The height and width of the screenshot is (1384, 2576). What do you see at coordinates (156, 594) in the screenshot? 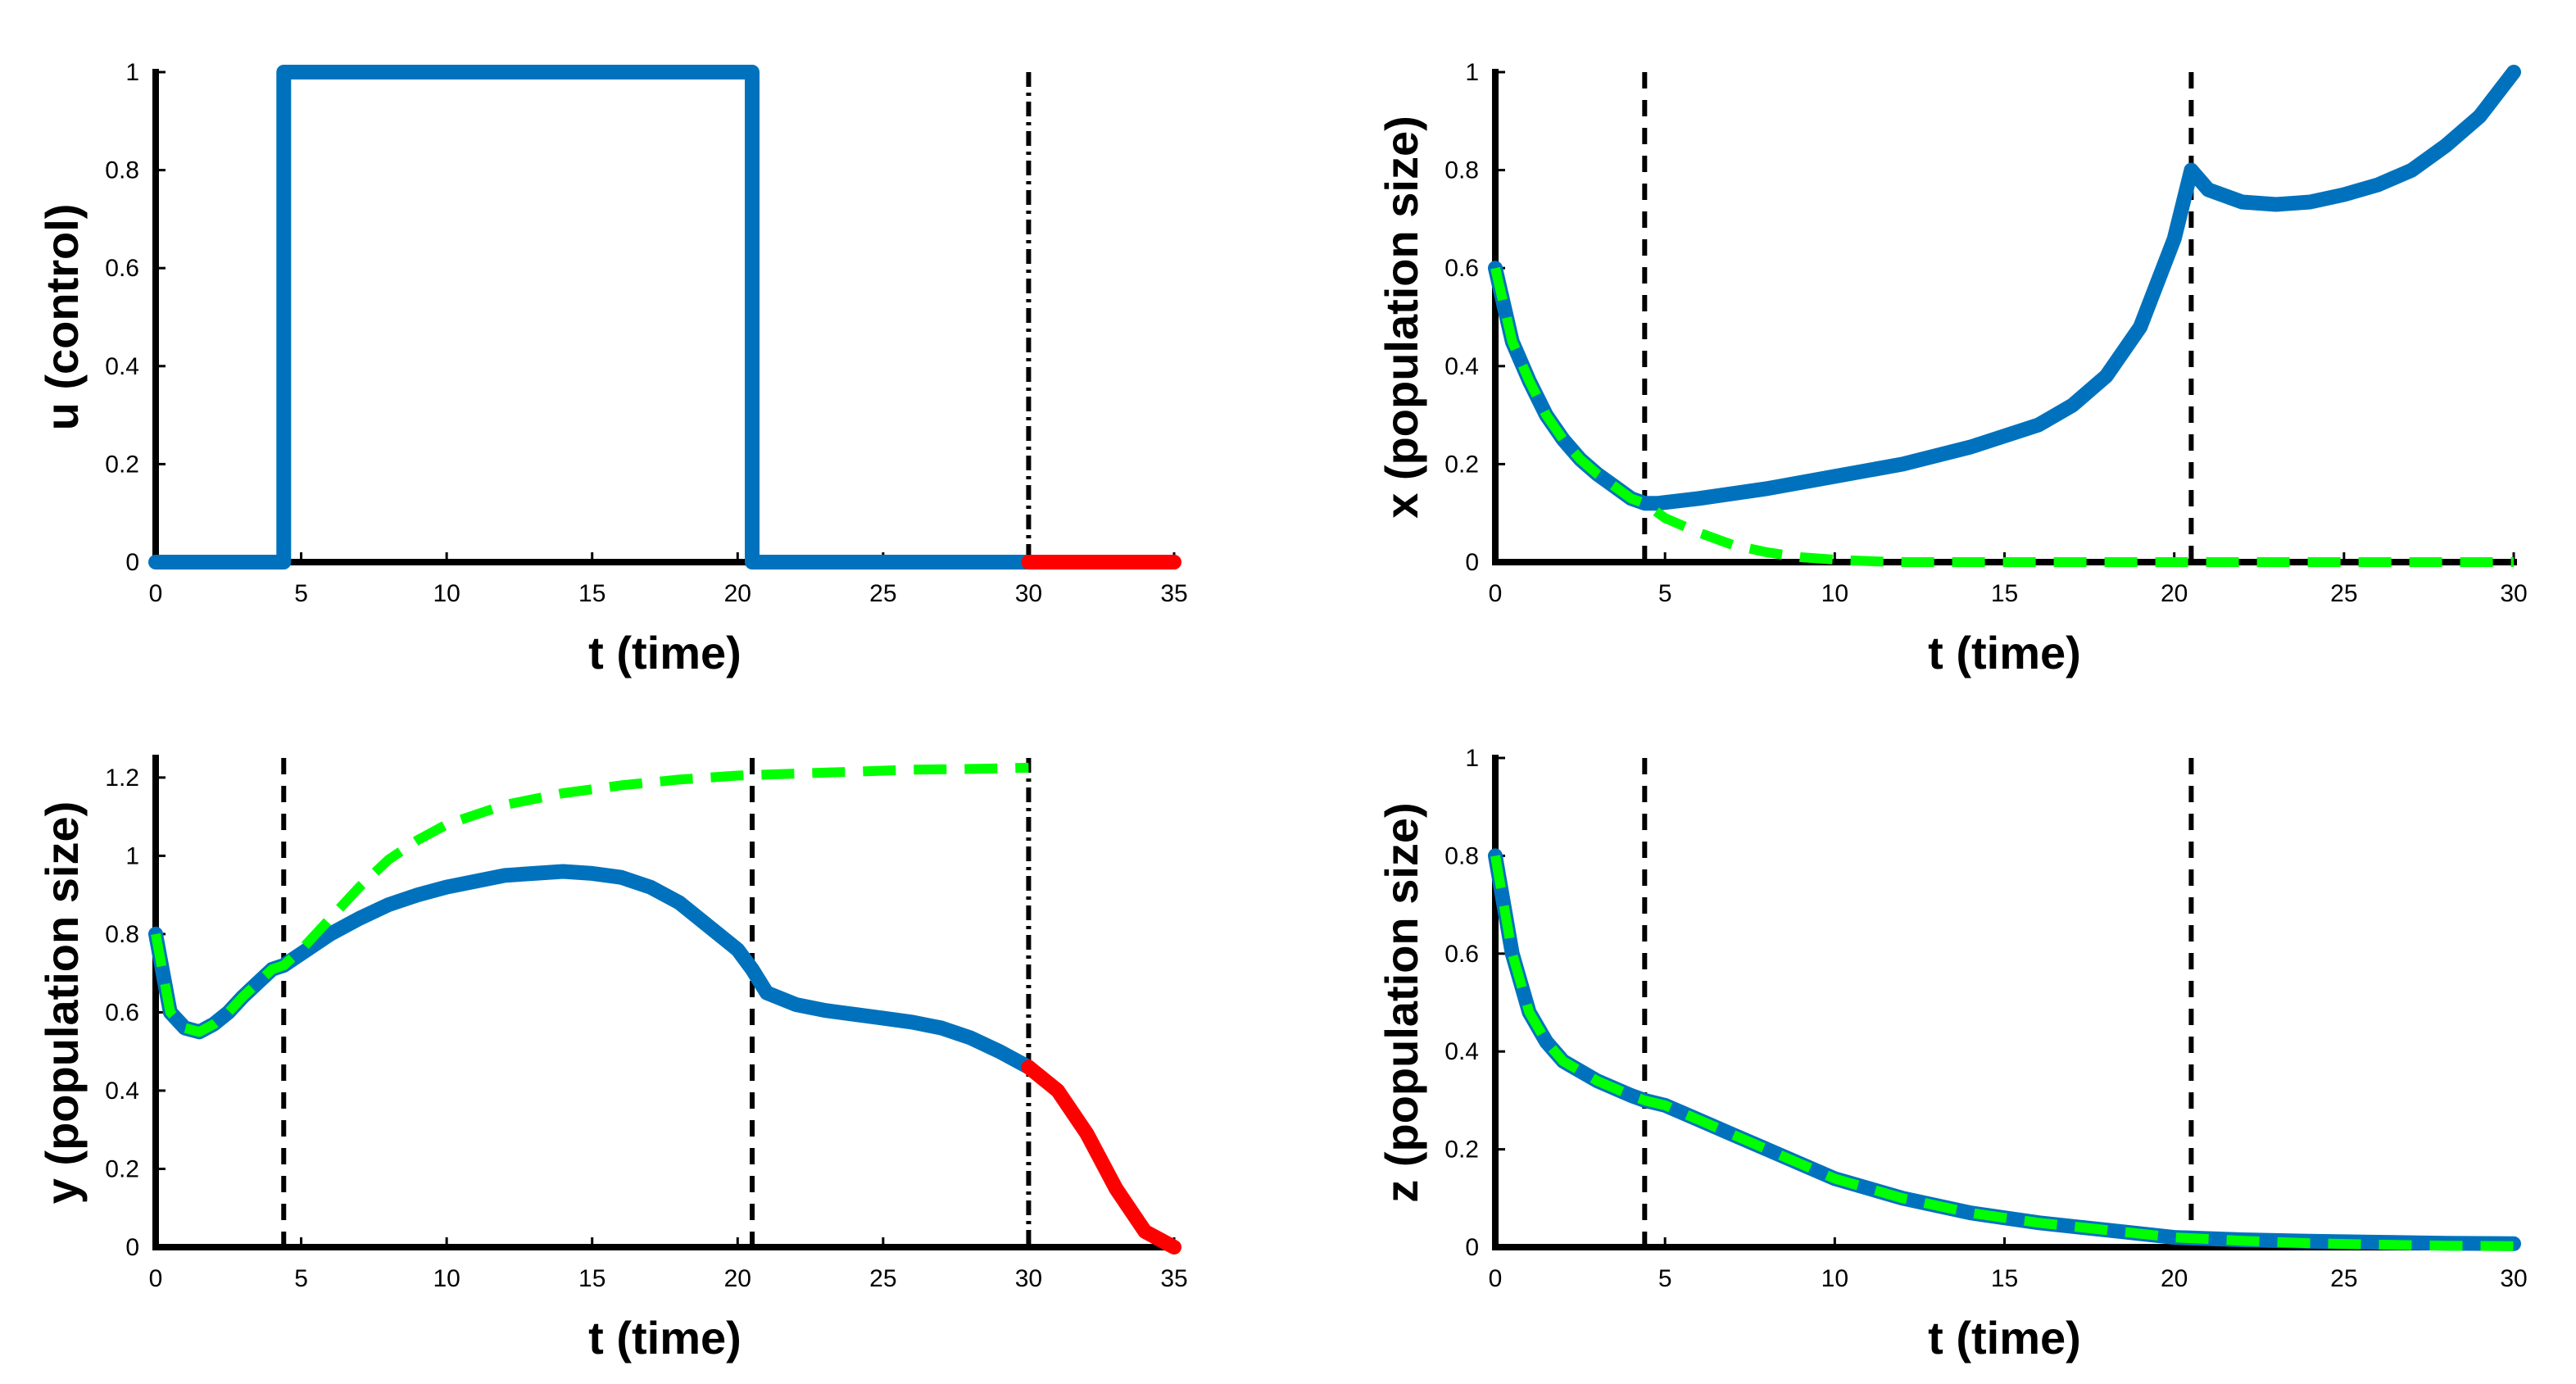
I see `chart-u-x-tick-label-0: 0` at bounding box center [156, 594].